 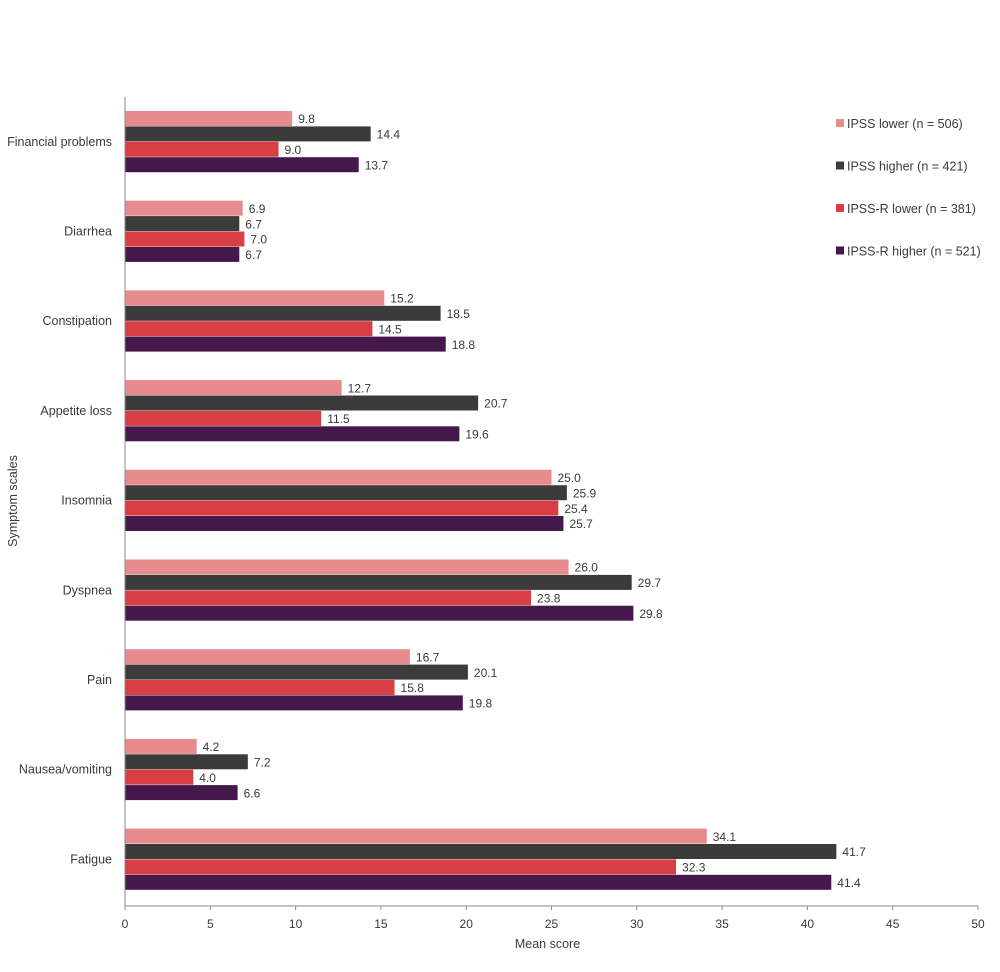 What do you see at coordinates (252, 793) in the screenshot?
I see `value-label: 6.6` at bounding box center [252, 793].